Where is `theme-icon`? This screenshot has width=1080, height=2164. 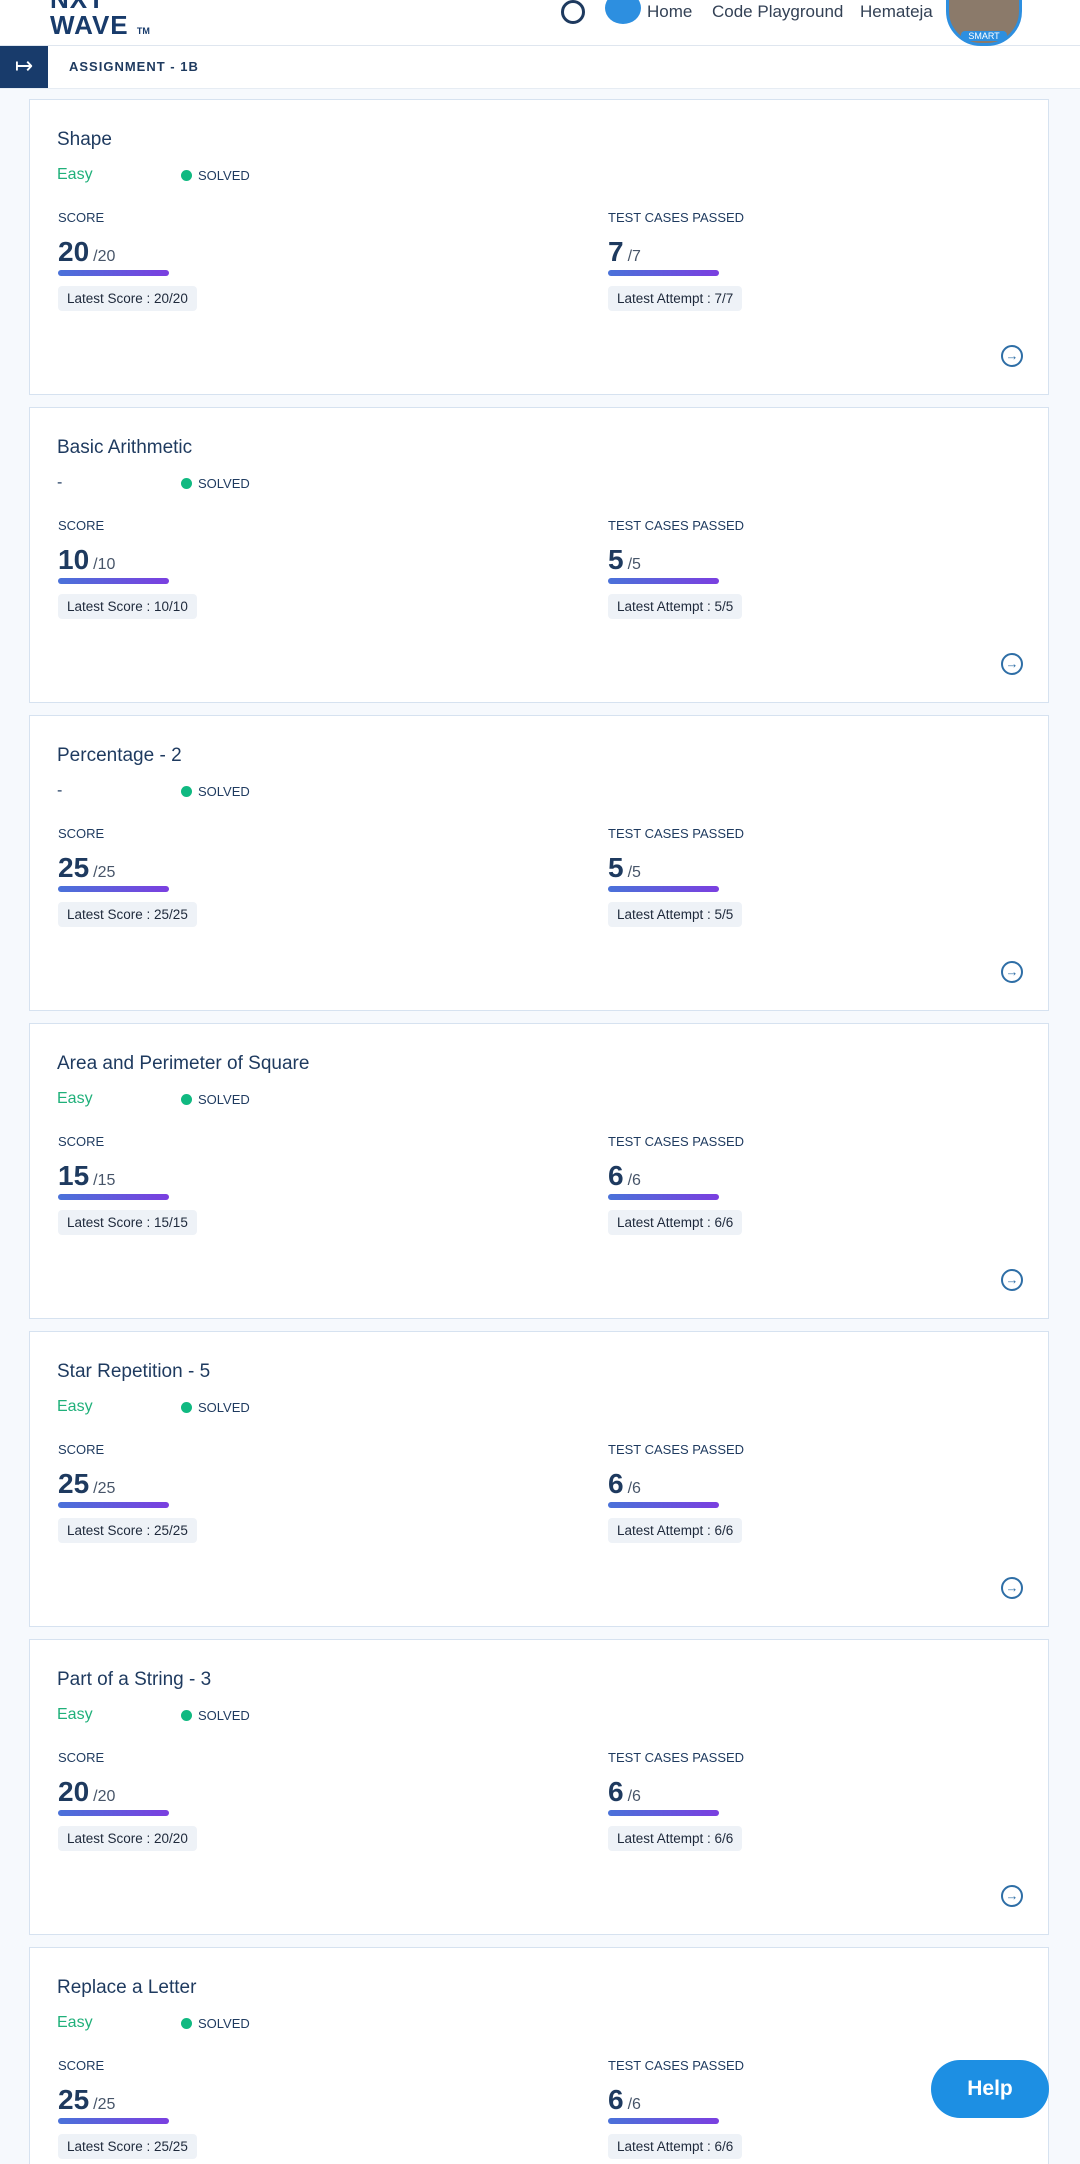 theme-icon is located at coordinates (573, 12).